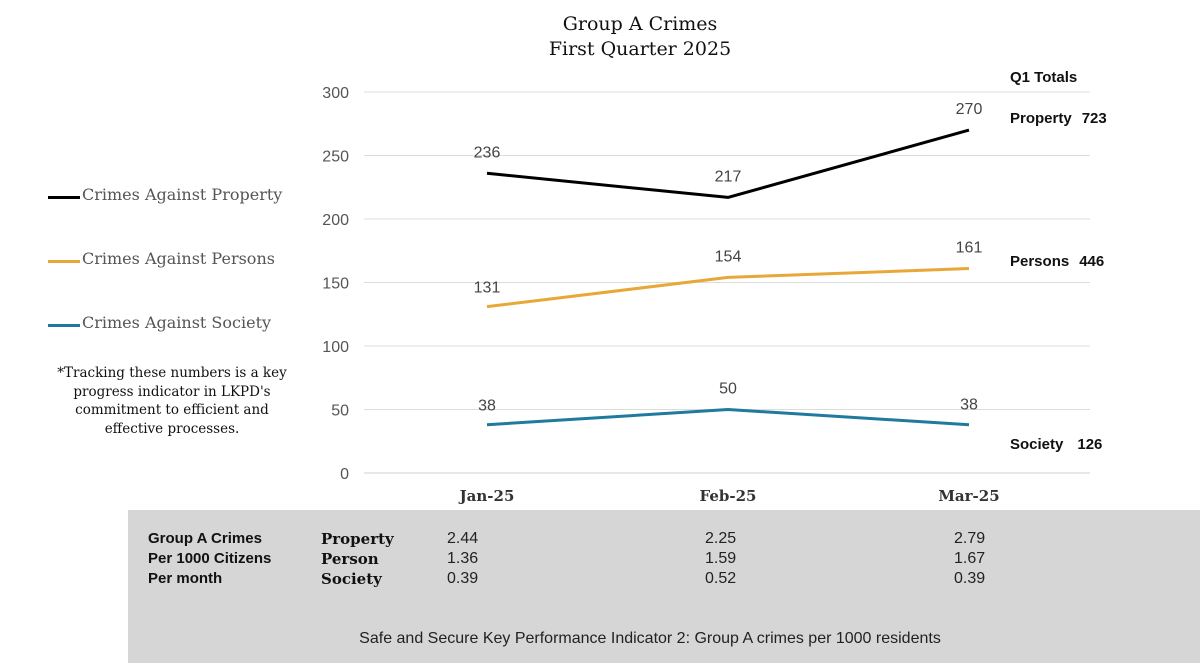 Image resolution: width=1200 pixels, height=663 pixels. Describe the element at coordinates (335, 347) in the screenshot. I see `y-tick-label: 100` at that location.